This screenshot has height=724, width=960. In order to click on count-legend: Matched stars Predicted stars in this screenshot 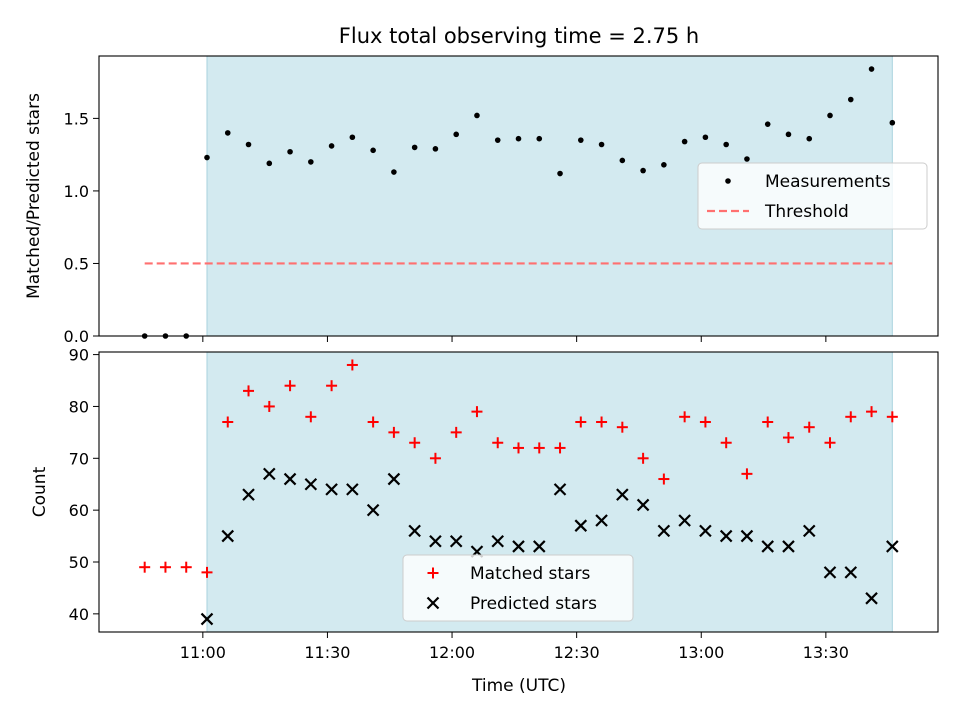, I will do `click(518, 588)`.